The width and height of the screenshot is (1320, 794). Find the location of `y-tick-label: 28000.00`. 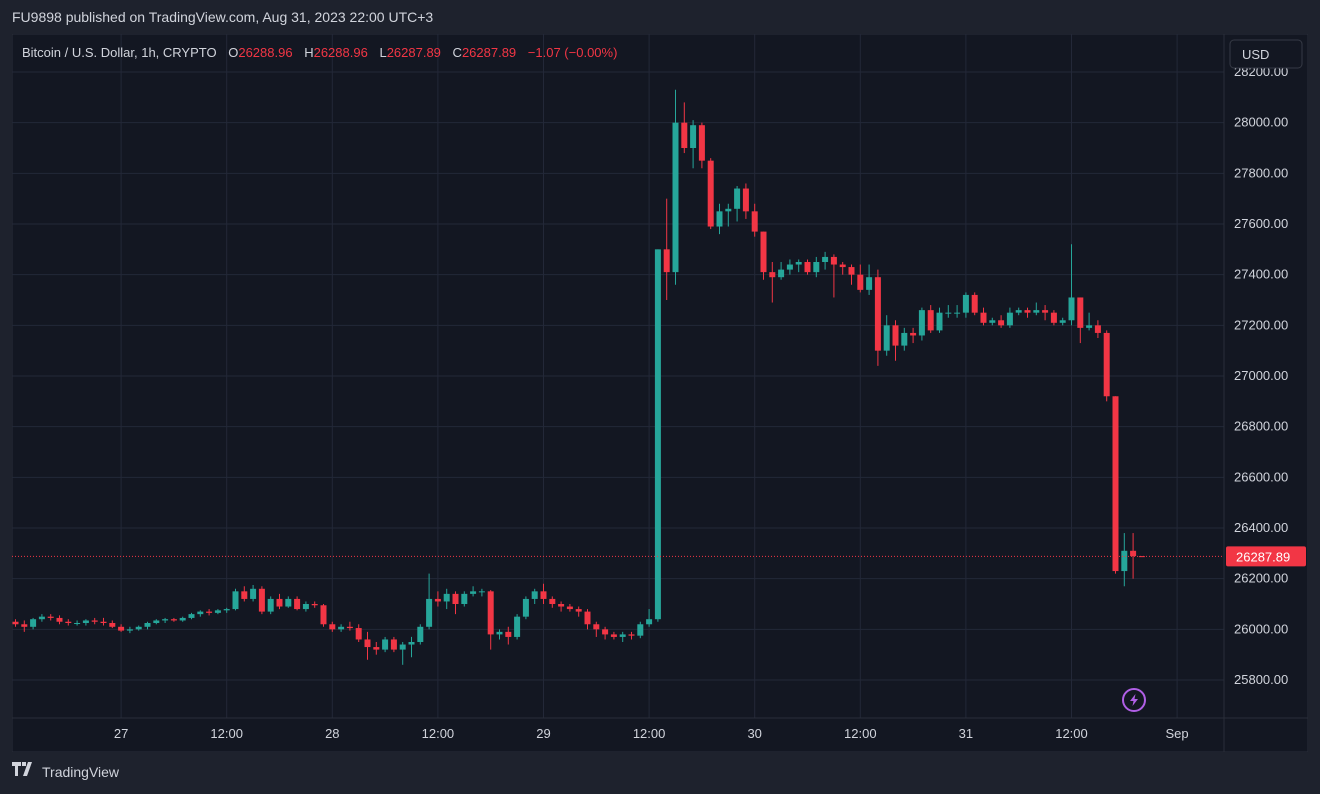

y-tick-label: 28000.00 is located at coordinates (1261, 122).